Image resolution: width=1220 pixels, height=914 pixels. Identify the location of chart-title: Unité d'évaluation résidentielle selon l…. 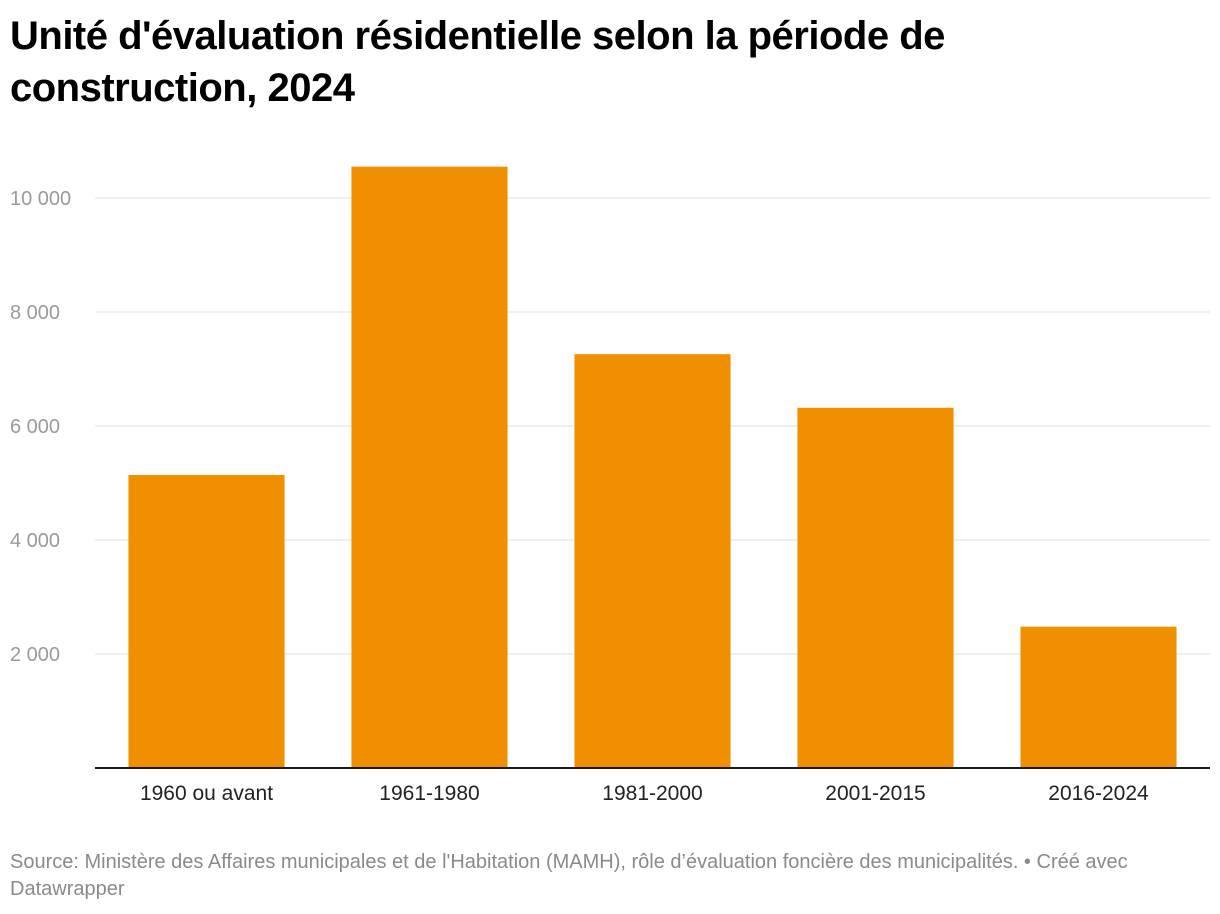
(477, 62).